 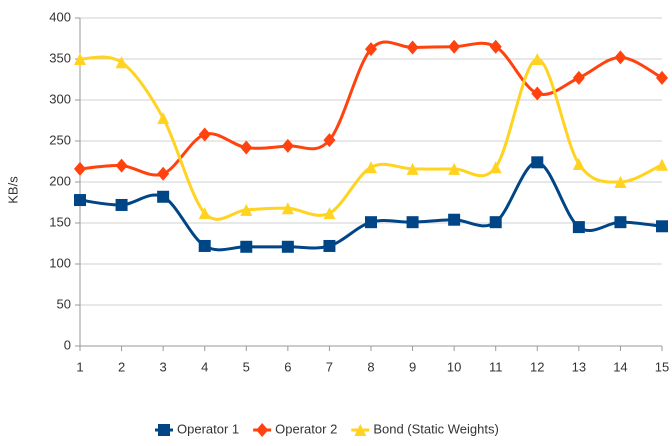 I want to click on x-tick-label: 7, so click(x=329, y=366).